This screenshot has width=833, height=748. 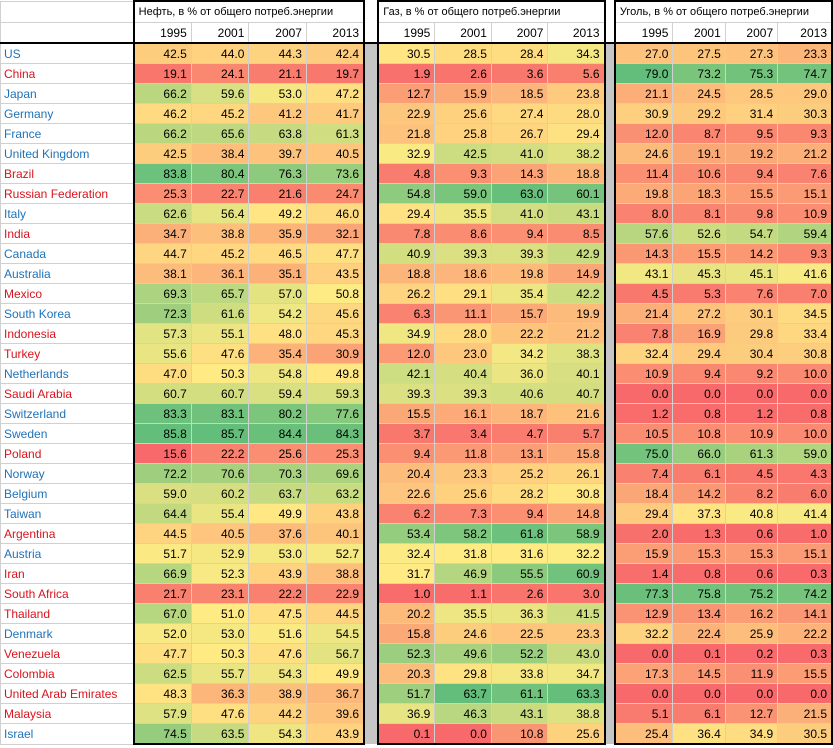 What do you see at coordinates (576, 393) in the screenshot?
I see `gas-value-cell: 40.7` at bounding box center [576, 393].